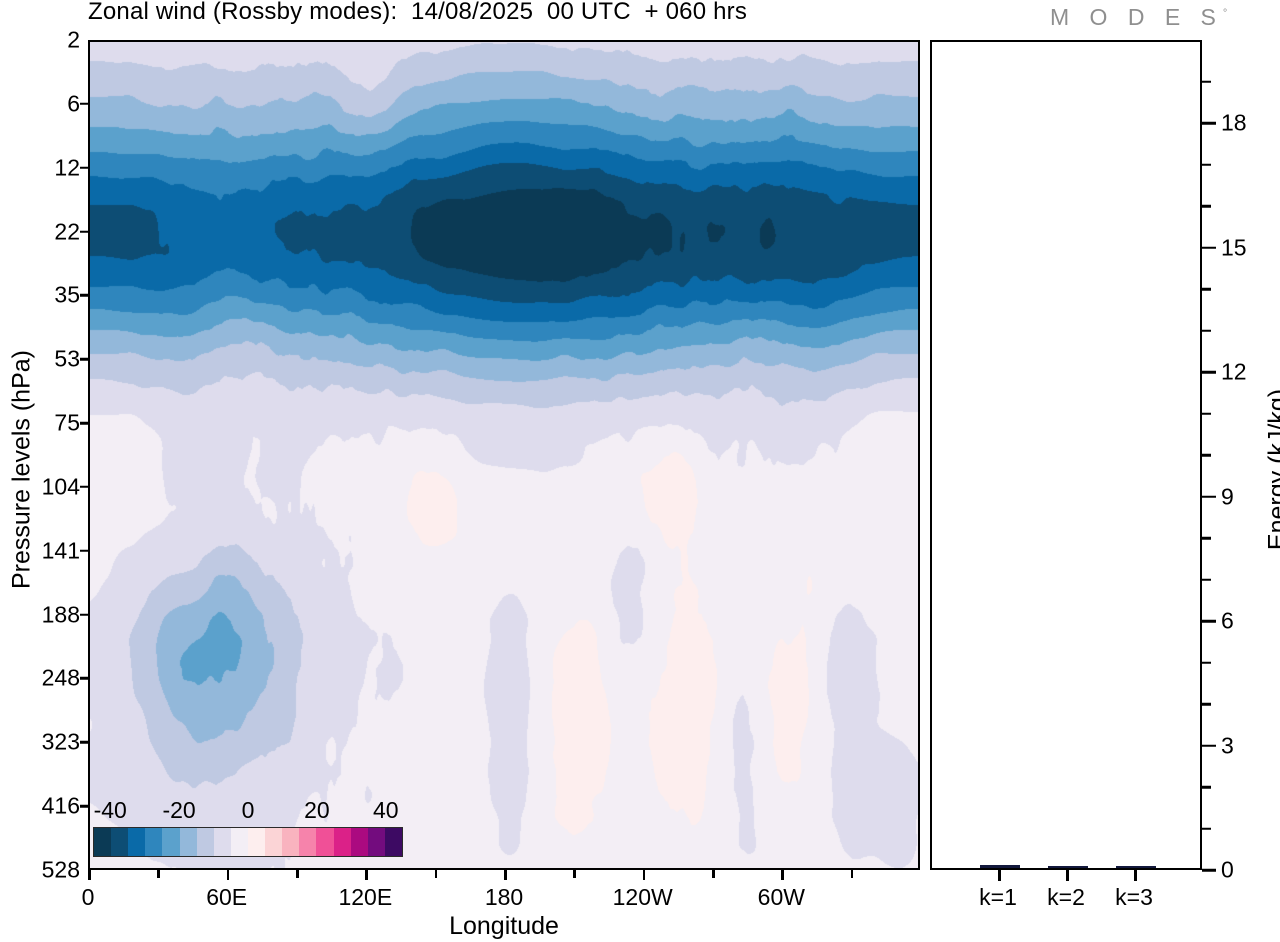 This screenshot has height=942, width=1280. I want to click on pressure-tick-label: 528, so click(60, 869).